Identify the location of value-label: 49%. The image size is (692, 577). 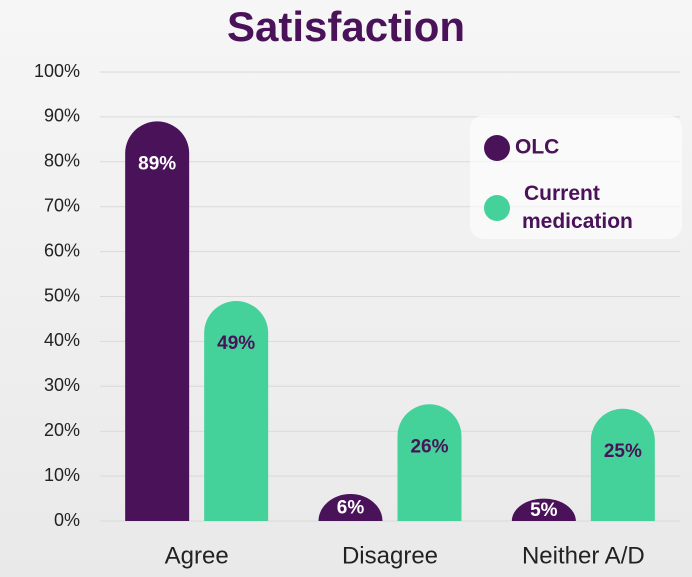
(236, 343).